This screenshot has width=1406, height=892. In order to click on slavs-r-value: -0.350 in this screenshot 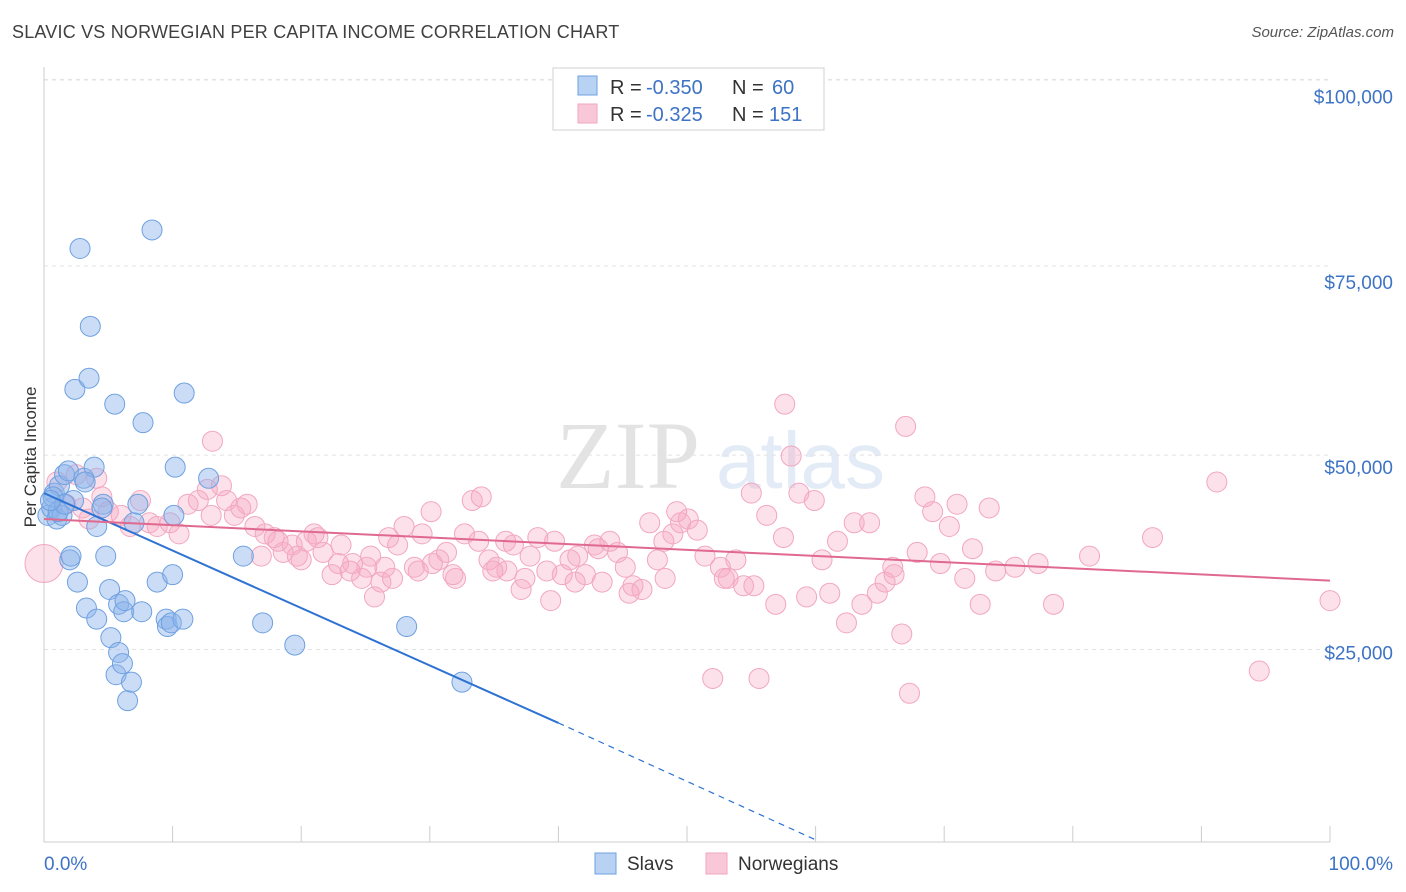, I will do `click(674, 88)`.